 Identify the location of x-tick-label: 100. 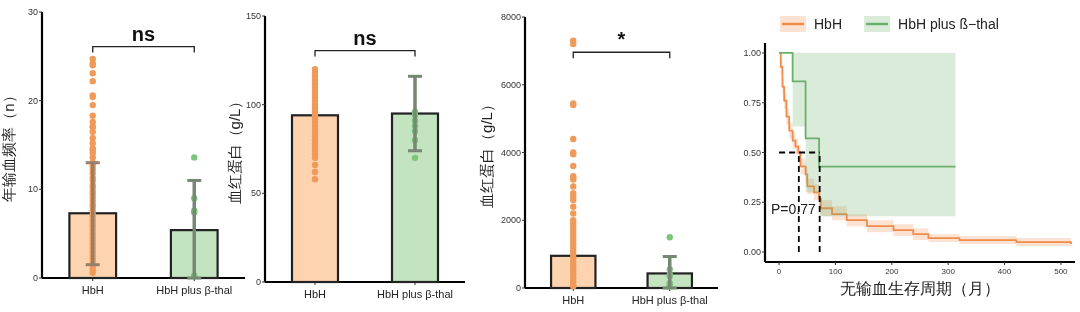
(835, 271).